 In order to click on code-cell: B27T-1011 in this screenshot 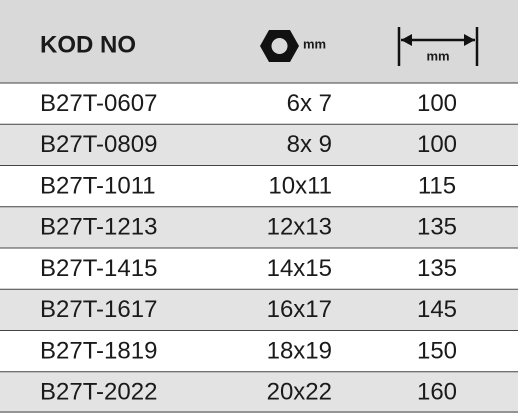, I will do `click(98, 185)`.